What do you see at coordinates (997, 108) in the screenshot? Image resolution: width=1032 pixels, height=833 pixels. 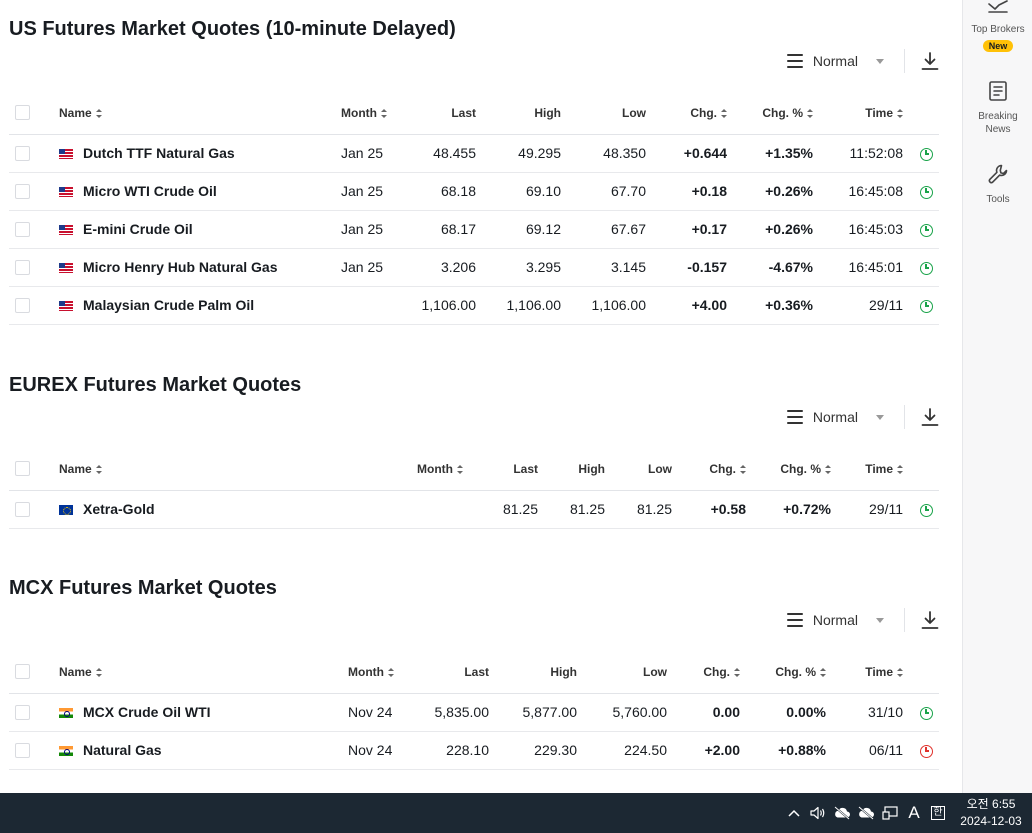 I see `rail-breaking-news: Breaking News` at bounding box center [997, 108].